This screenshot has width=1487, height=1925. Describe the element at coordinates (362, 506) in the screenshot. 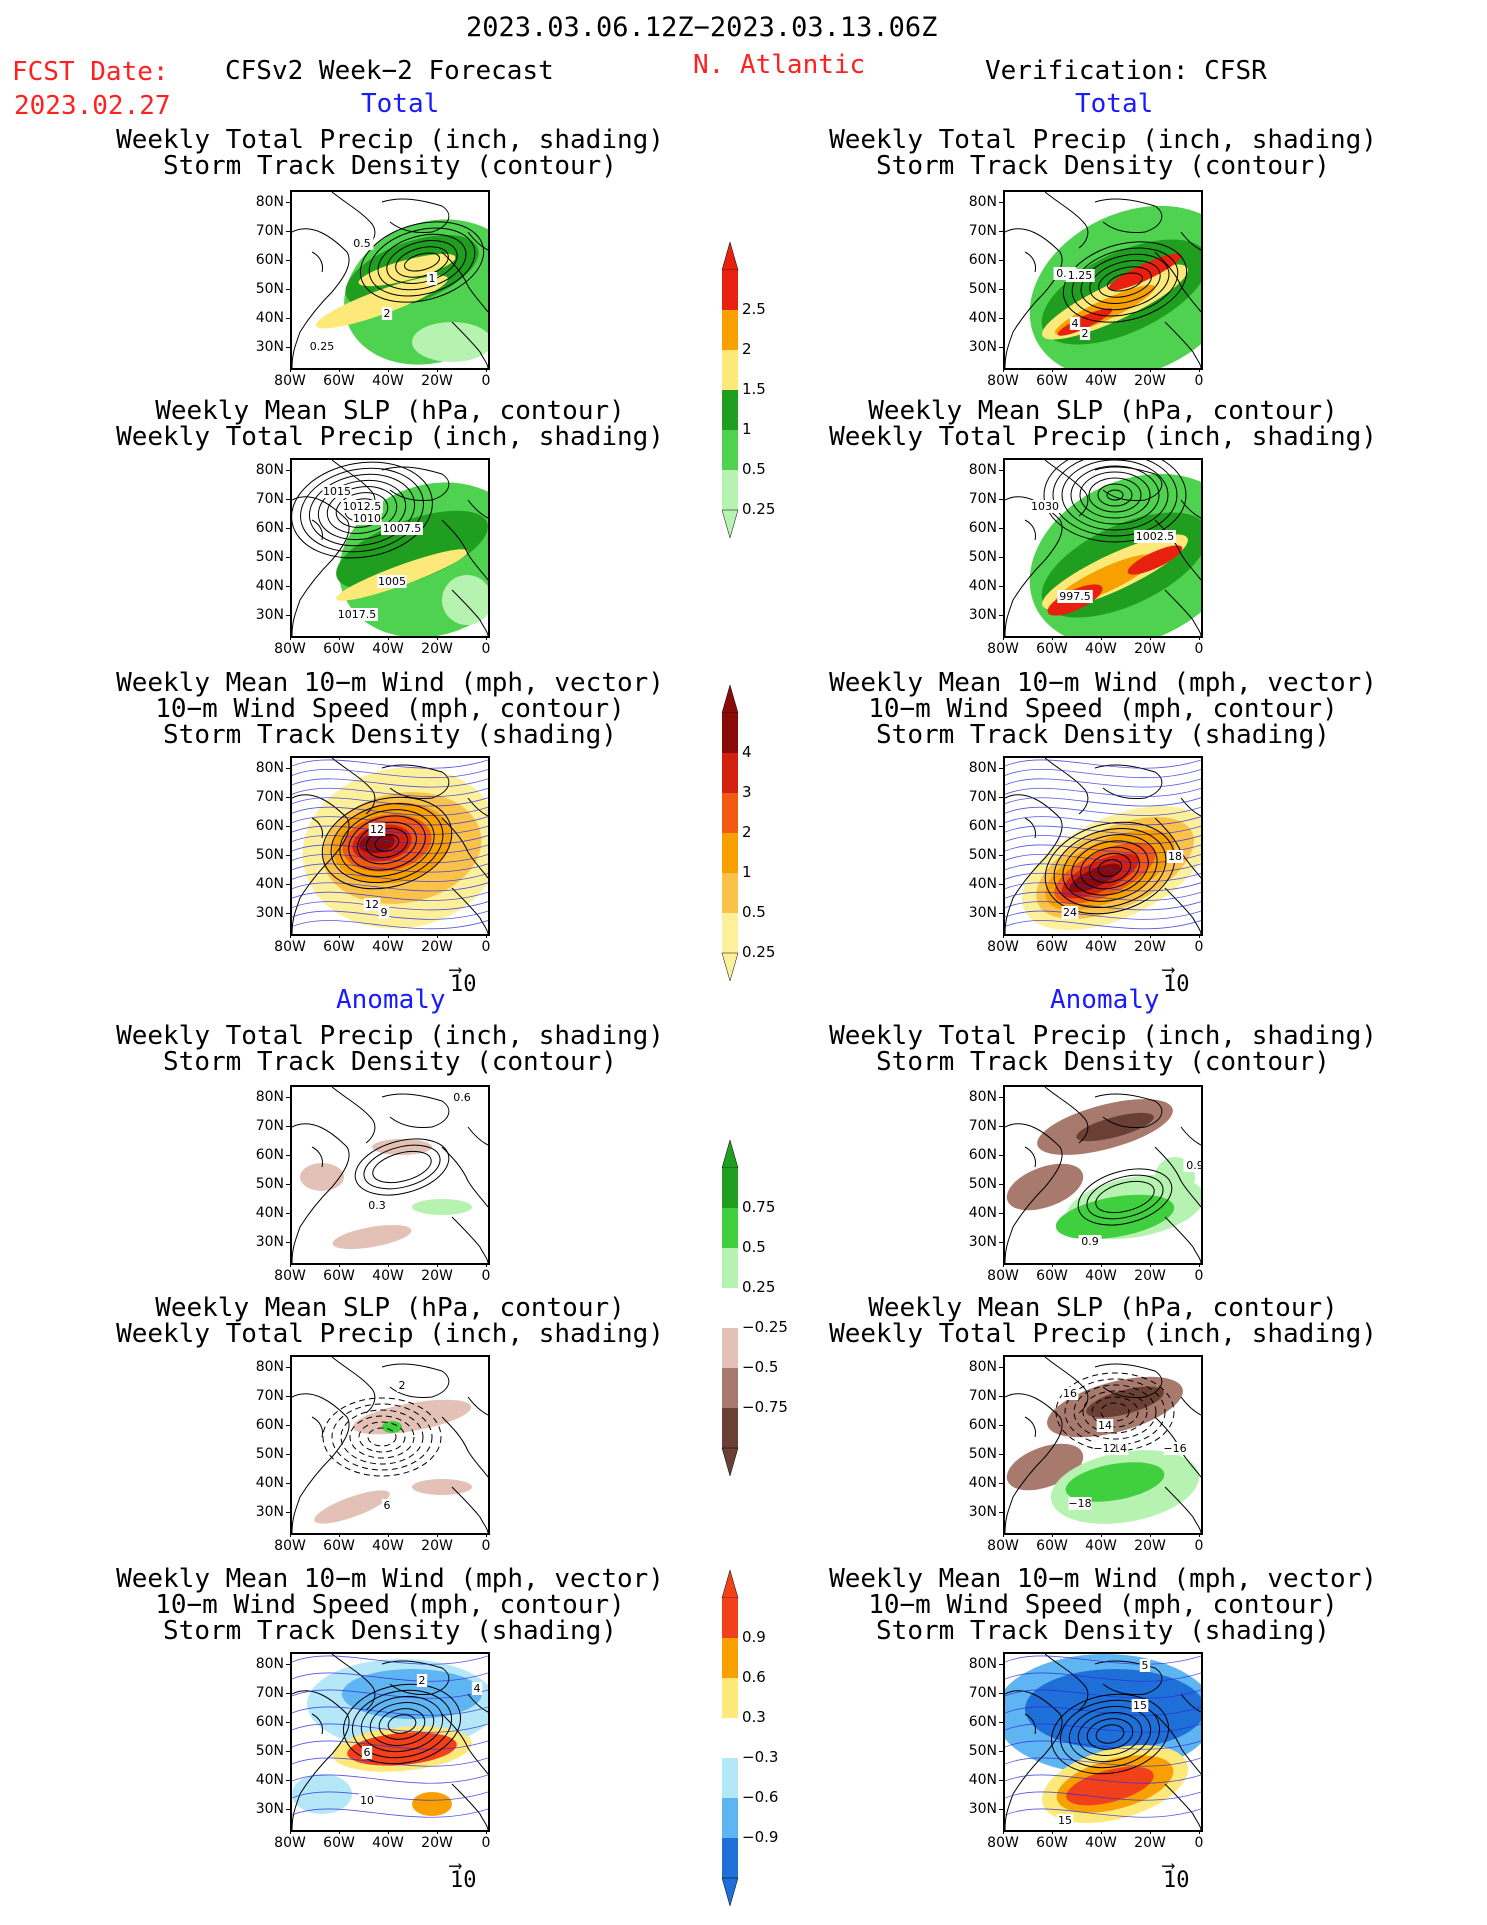

I see `svg-text: 1012.5` at that location.